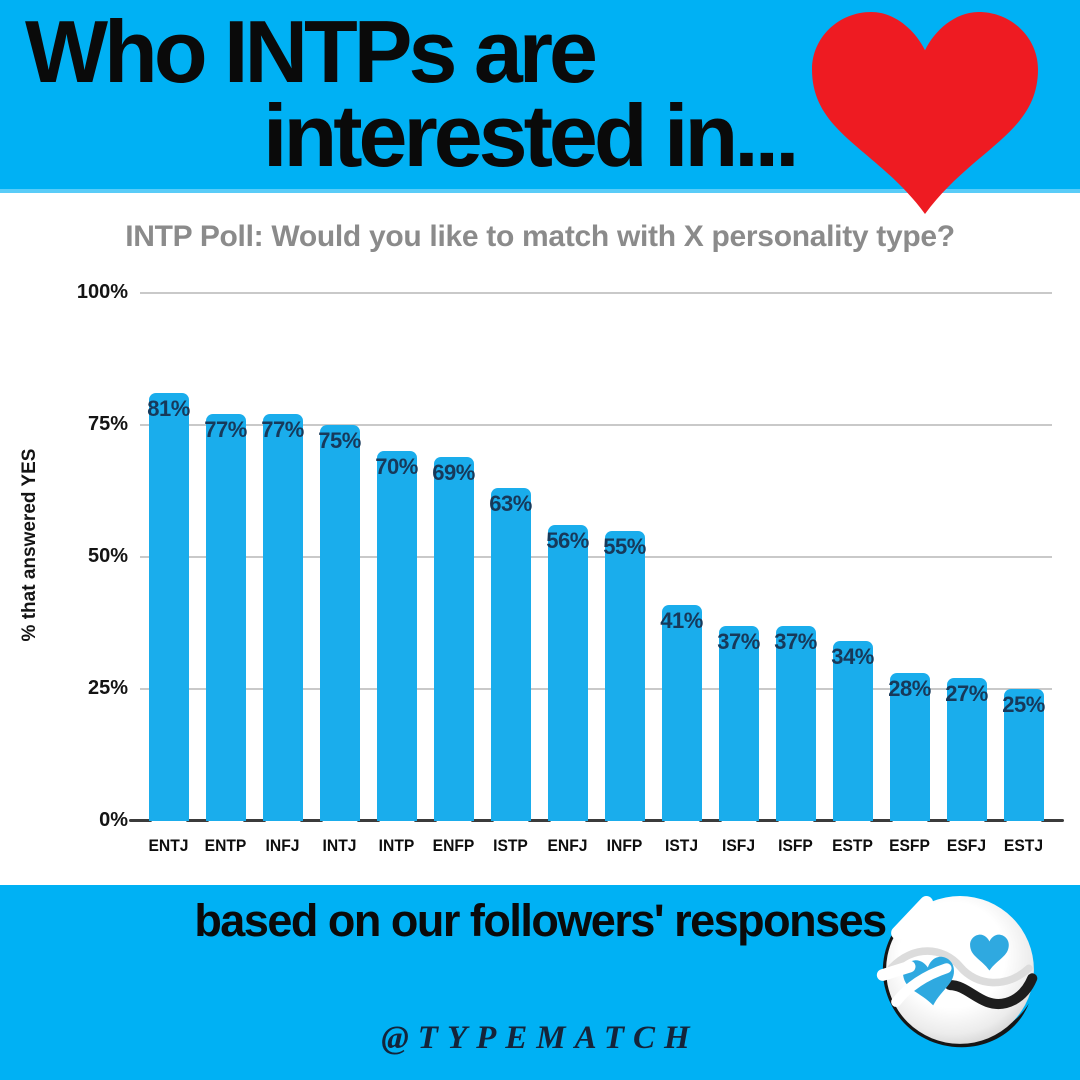 The height and width of the screenshot is (1080, 1080). What do you see at coordinates (852, 574) in the screenshot?
I see `bar-slot-estp: 34% ESTP` at bounding box center [852, 574].